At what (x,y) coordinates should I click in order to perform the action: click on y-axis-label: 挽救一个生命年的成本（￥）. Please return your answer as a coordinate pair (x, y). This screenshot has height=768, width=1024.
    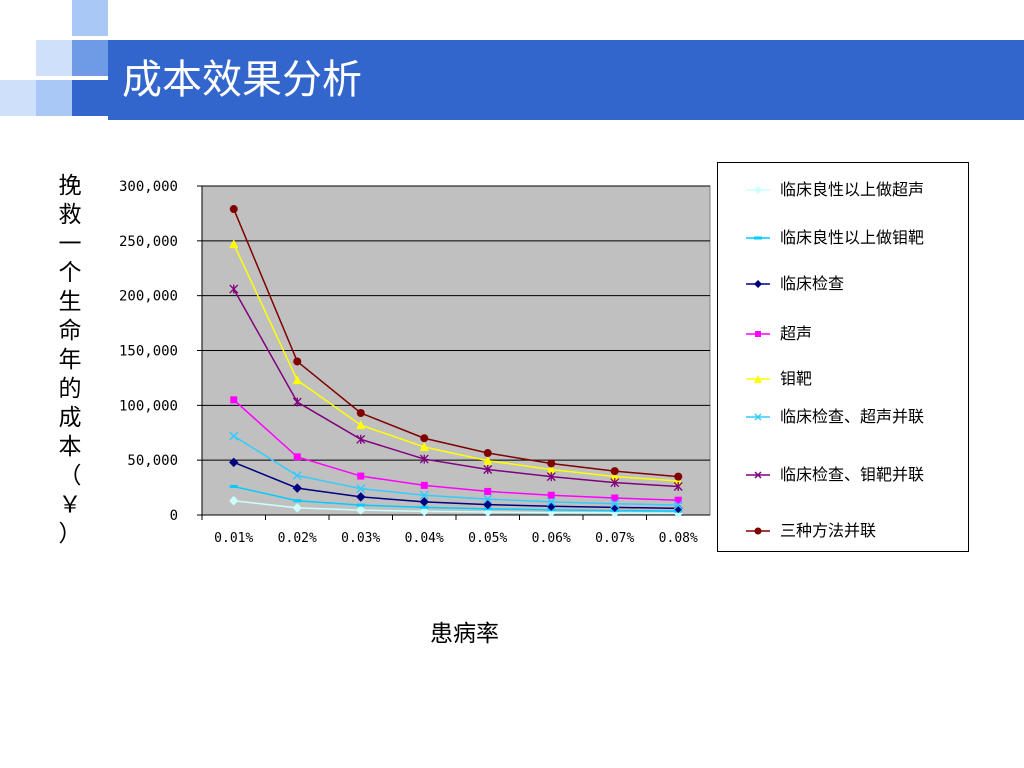
    Looking at the image, I should click on (70, 360).